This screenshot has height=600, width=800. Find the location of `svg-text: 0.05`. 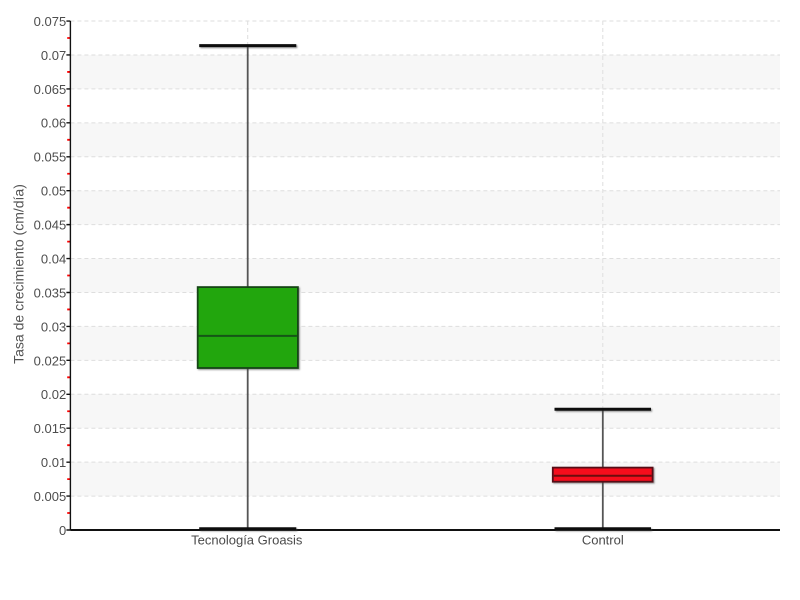

svg-text: 0.05 is located at coordinates (53, 191).